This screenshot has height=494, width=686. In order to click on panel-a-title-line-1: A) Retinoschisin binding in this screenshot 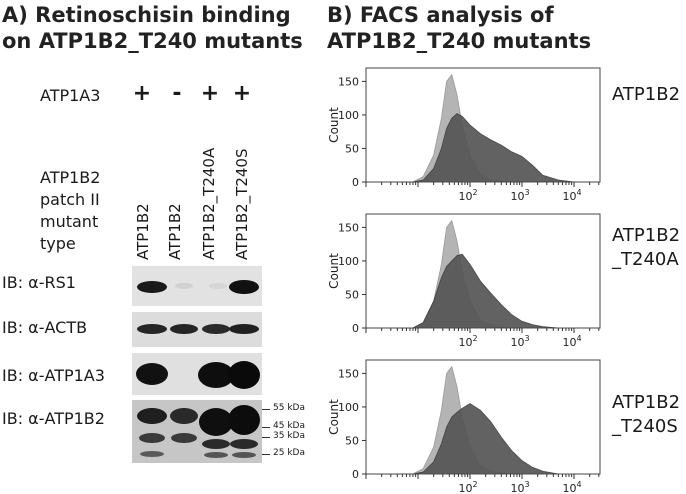, I will do `click(146, 15)`.